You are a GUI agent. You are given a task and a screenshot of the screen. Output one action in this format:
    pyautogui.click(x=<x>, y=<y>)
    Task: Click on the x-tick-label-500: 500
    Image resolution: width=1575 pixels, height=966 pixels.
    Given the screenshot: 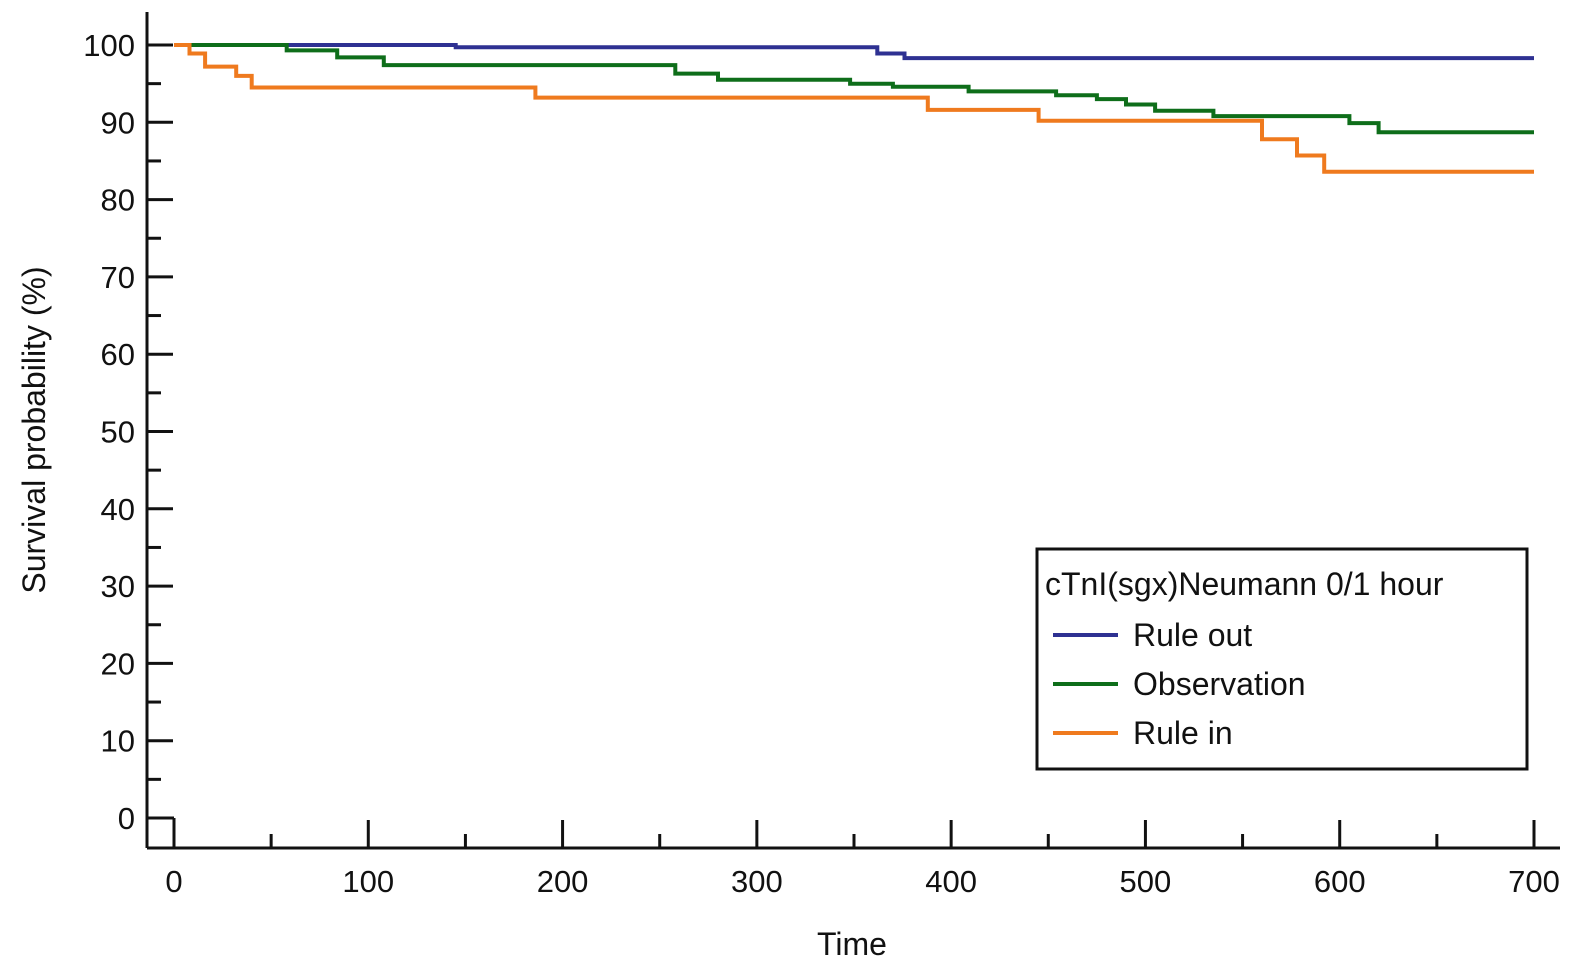 What is the action you would take?
    pyautogui.click(x=1146, y=881)
    